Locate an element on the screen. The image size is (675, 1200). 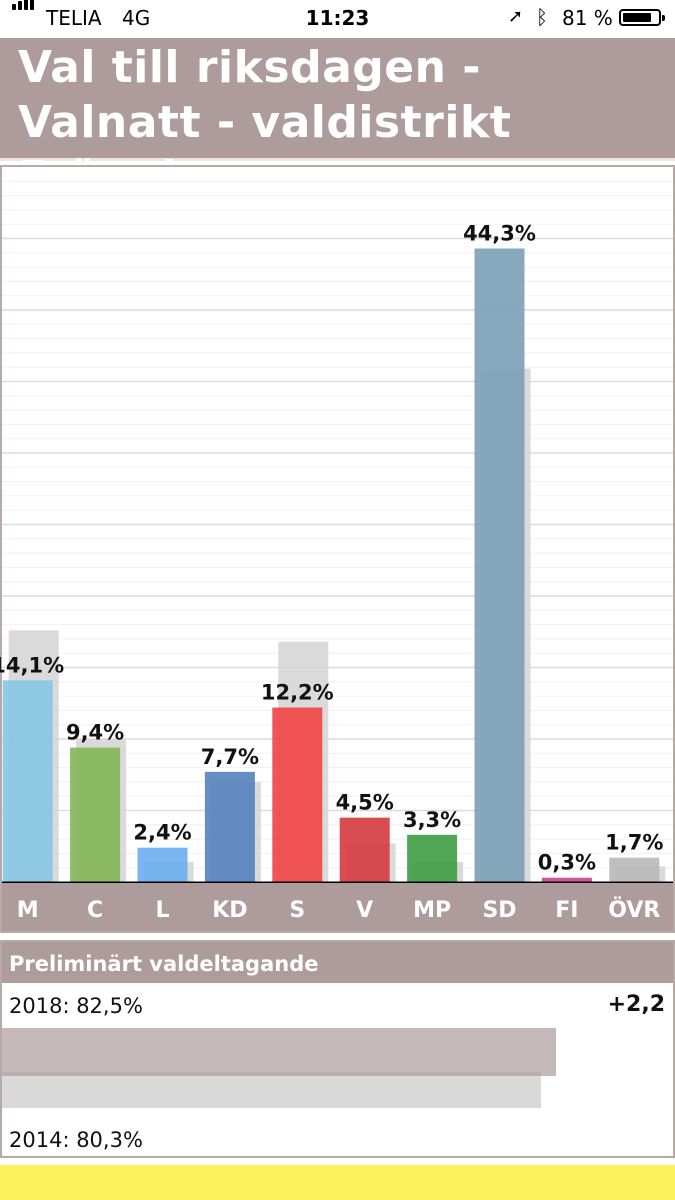
bar-sd is located at coordinates (499, 565).